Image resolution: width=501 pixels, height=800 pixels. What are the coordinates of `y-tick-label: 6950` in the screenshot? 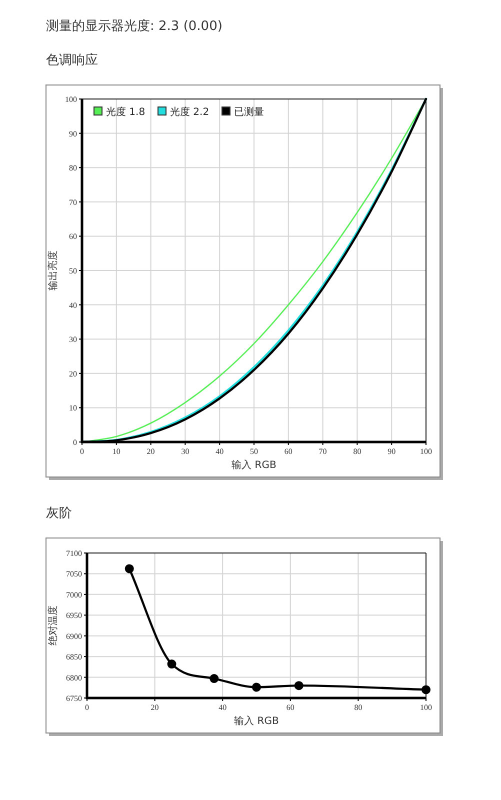 It's located at (74, 615).